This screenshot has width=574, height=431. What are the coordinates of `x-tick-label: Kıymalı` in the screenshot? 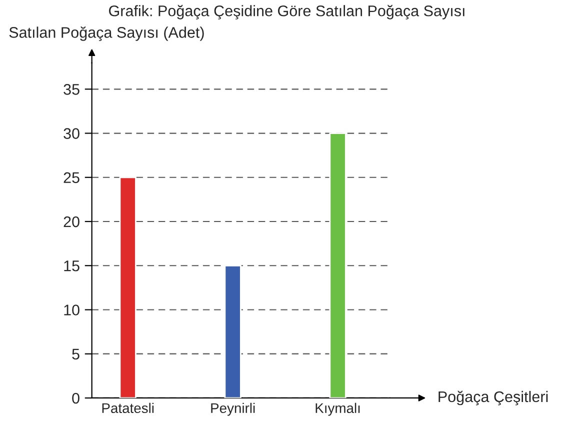 It's located at (338, 409).